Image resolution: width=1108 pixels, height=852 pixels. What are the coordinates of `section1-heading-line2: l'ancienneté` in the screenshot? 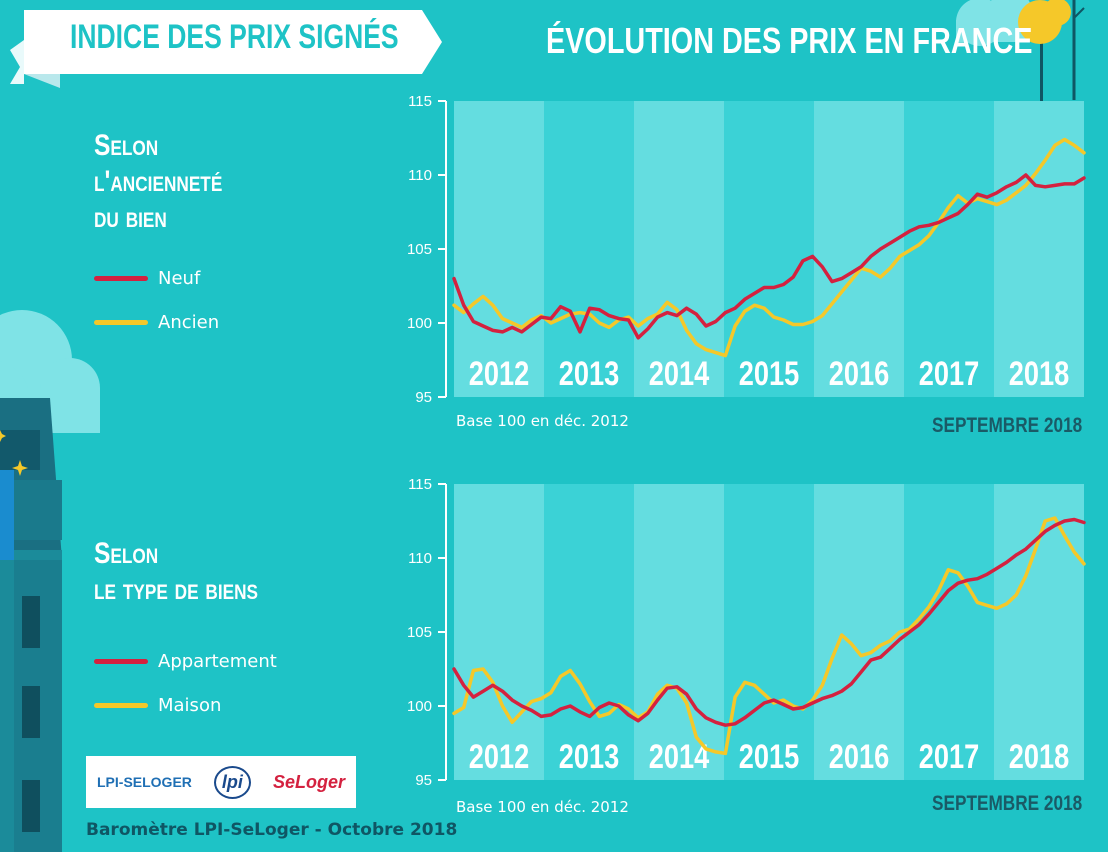 It's located at (158, 181).